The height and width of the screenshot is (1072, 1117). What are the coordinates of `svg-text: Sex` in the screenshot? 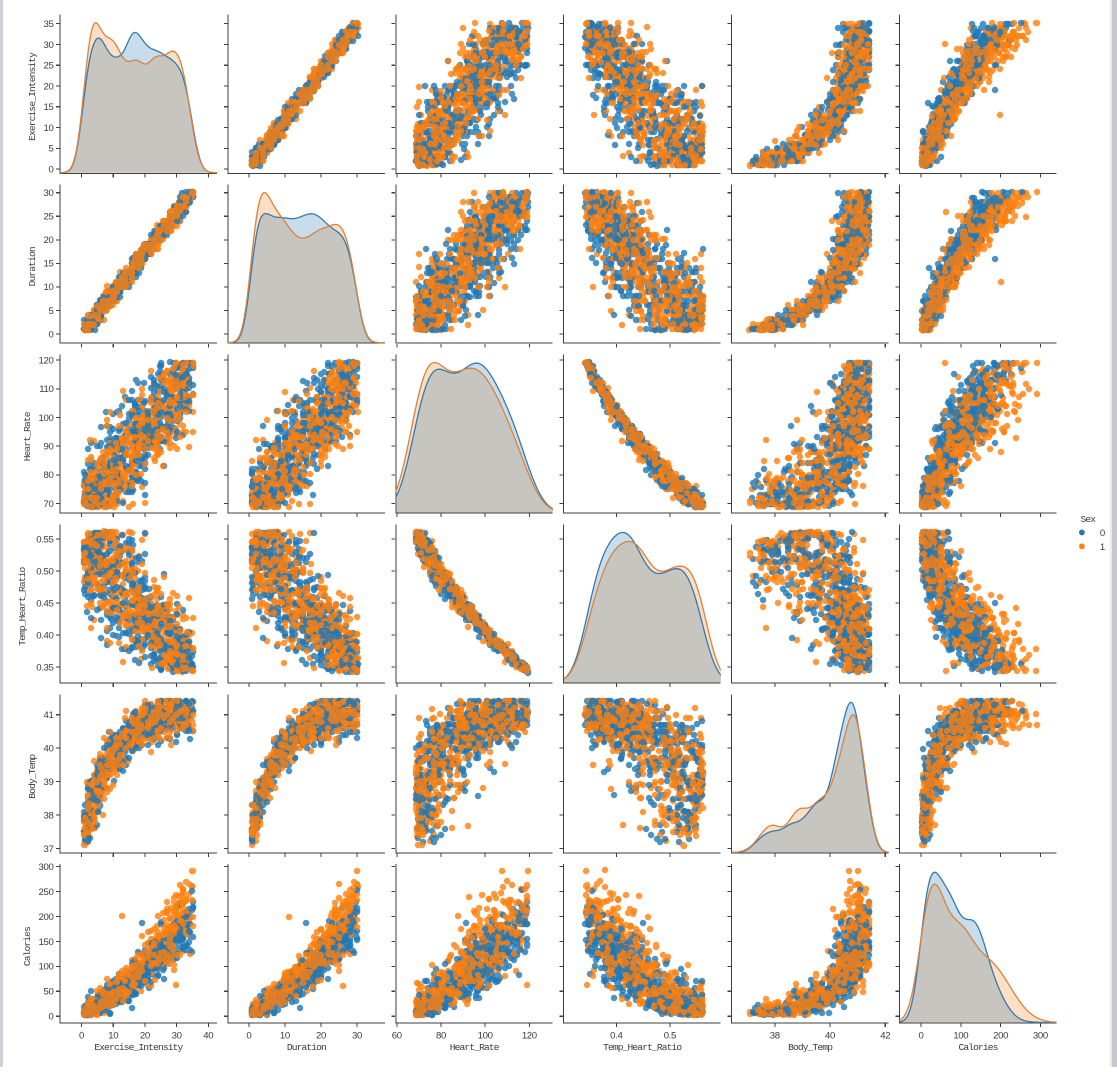 It's located at (1088, 519).